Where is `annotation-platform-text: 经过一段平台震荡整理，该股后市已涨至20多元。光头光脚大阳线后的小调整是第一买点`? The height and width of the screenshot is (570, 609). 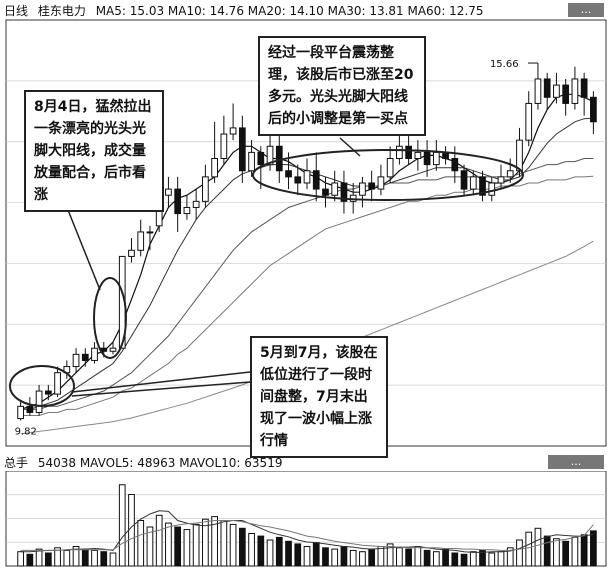
annotation-platform-text: 经过一段平台震荡整理，该股后市已涨至20多元。光头光脚大阳线后的小调整是第一买点 is located at coordinates (341, 86).